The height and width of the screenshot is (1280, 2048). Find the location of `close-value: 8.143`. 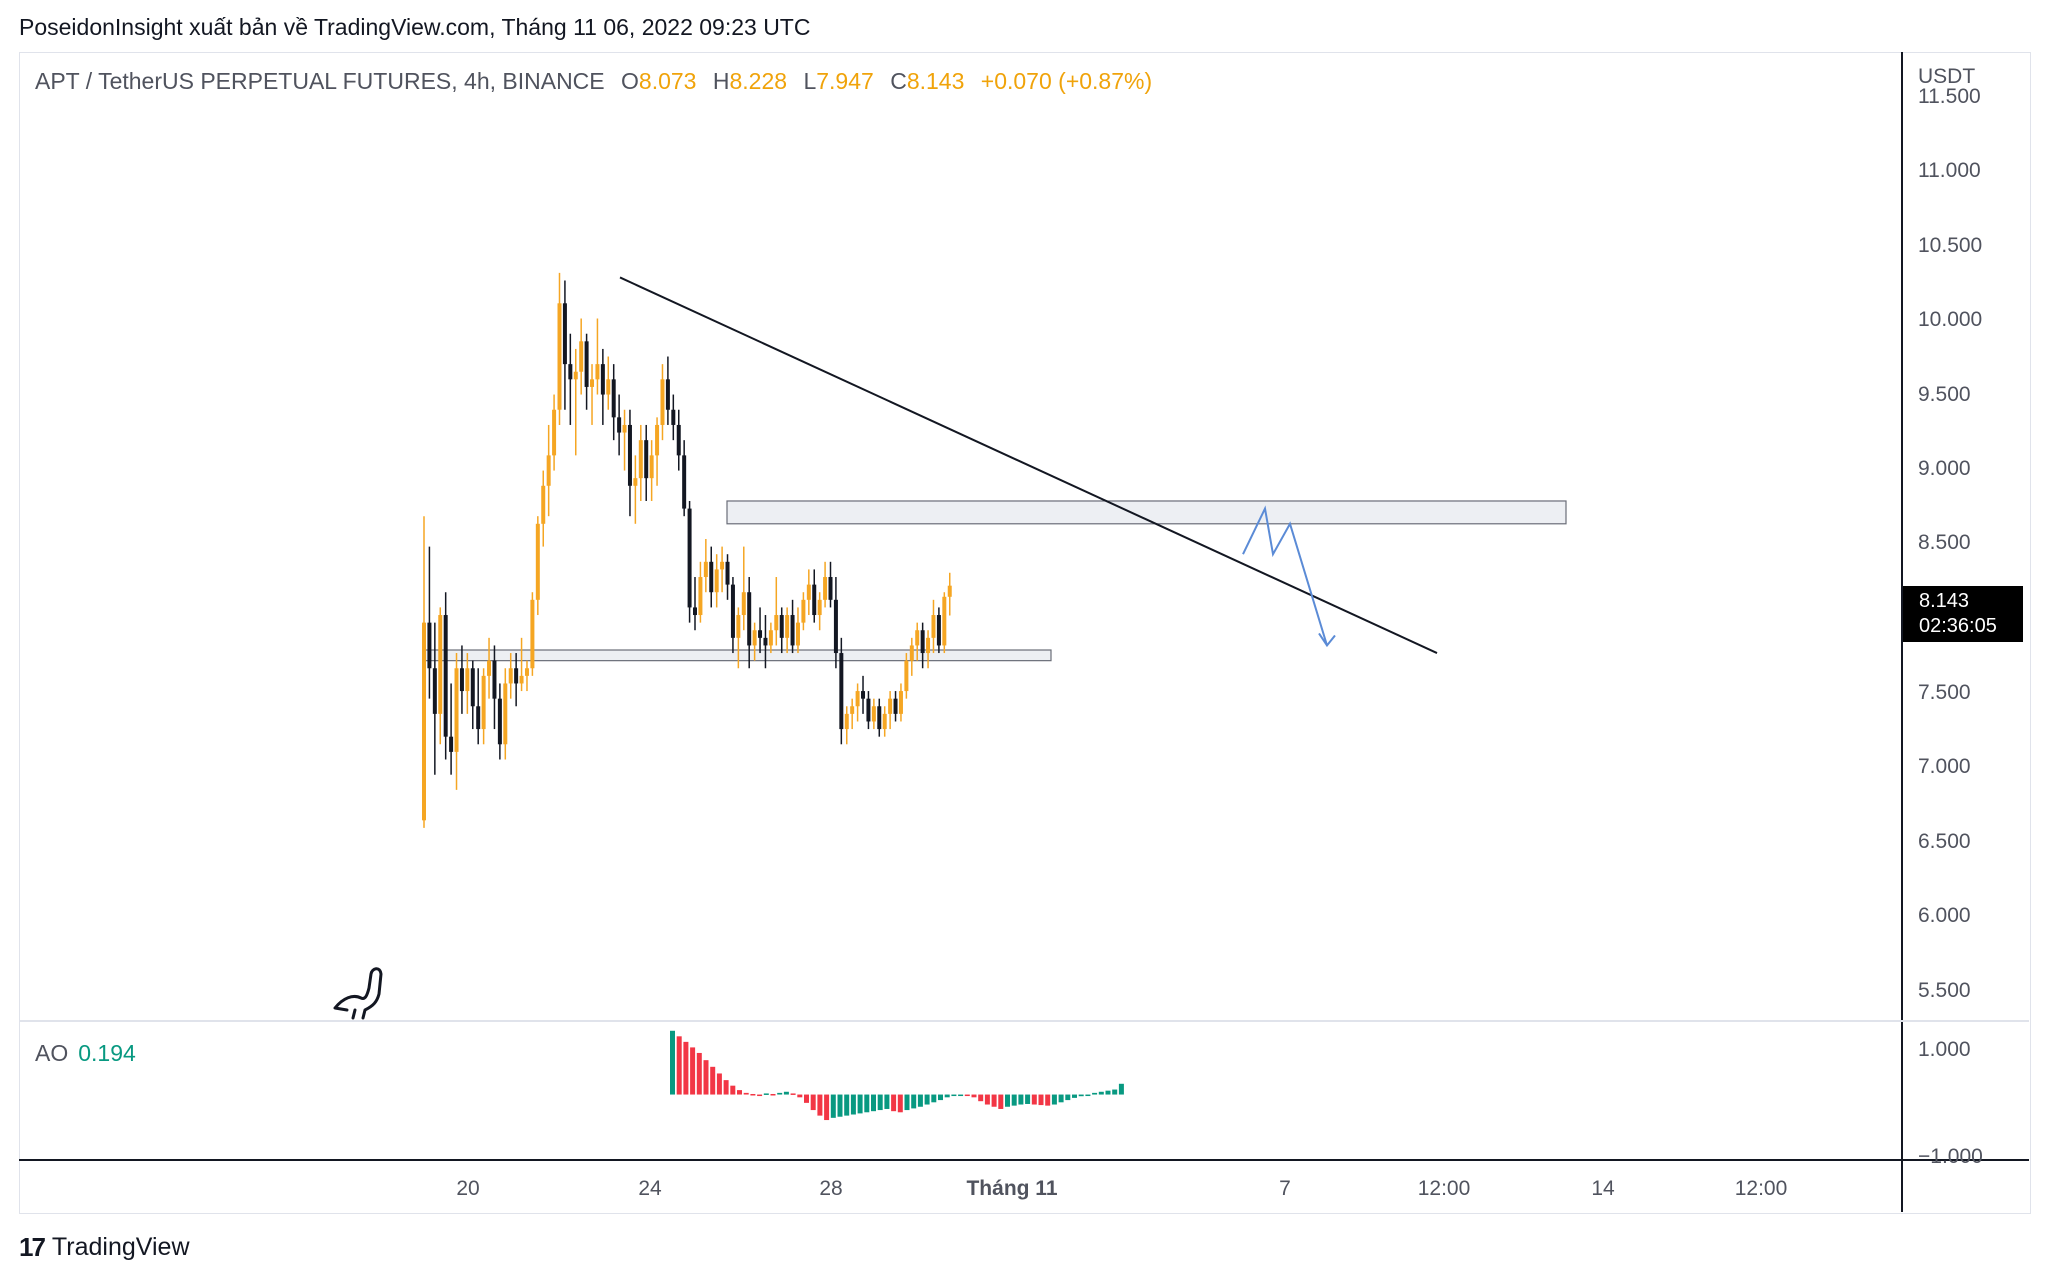

close-value: 8.143 is located at coordinates (935, 81).